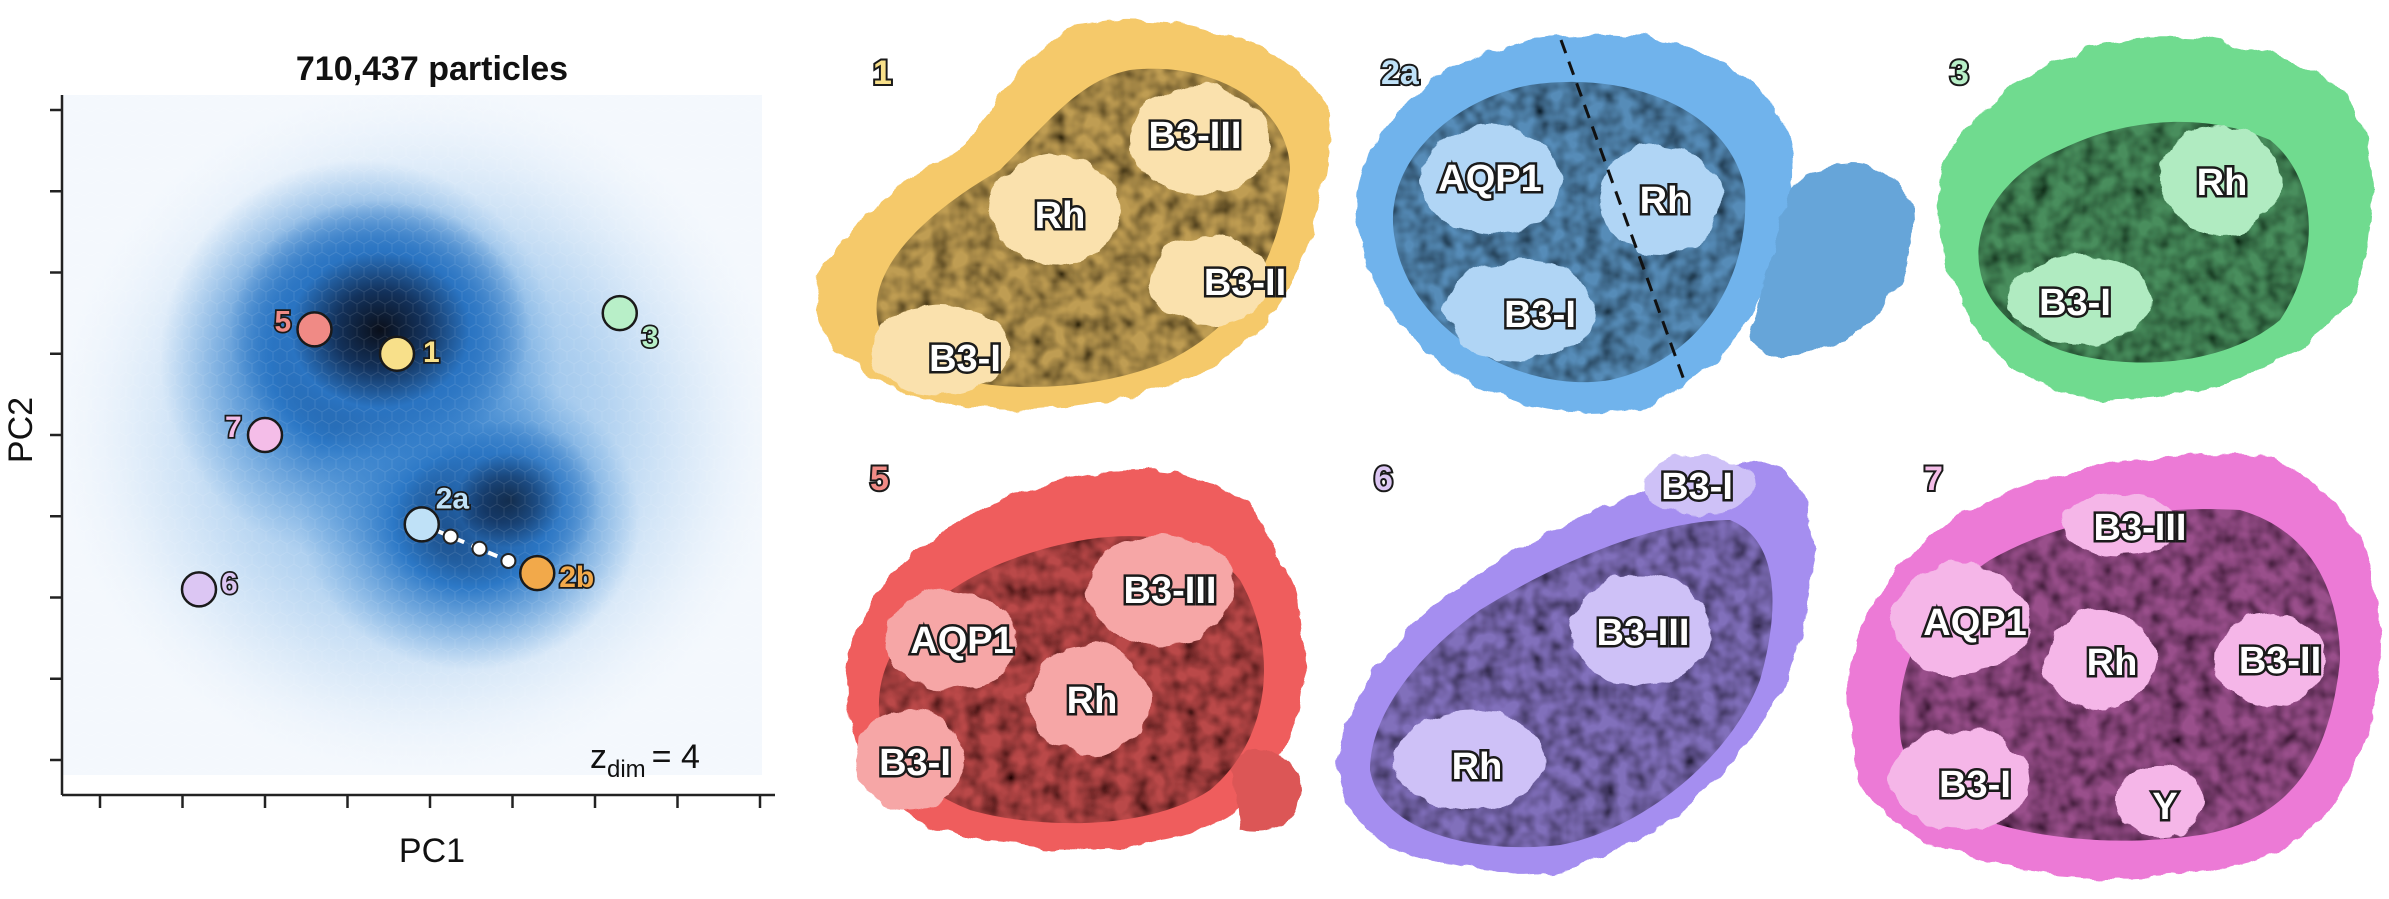 This screenshot has height=899, width=2389. What do you see at coordinates (650, 337) in the screenshot?
I see `point-label-3: 3` at bounding box center [650, 337].